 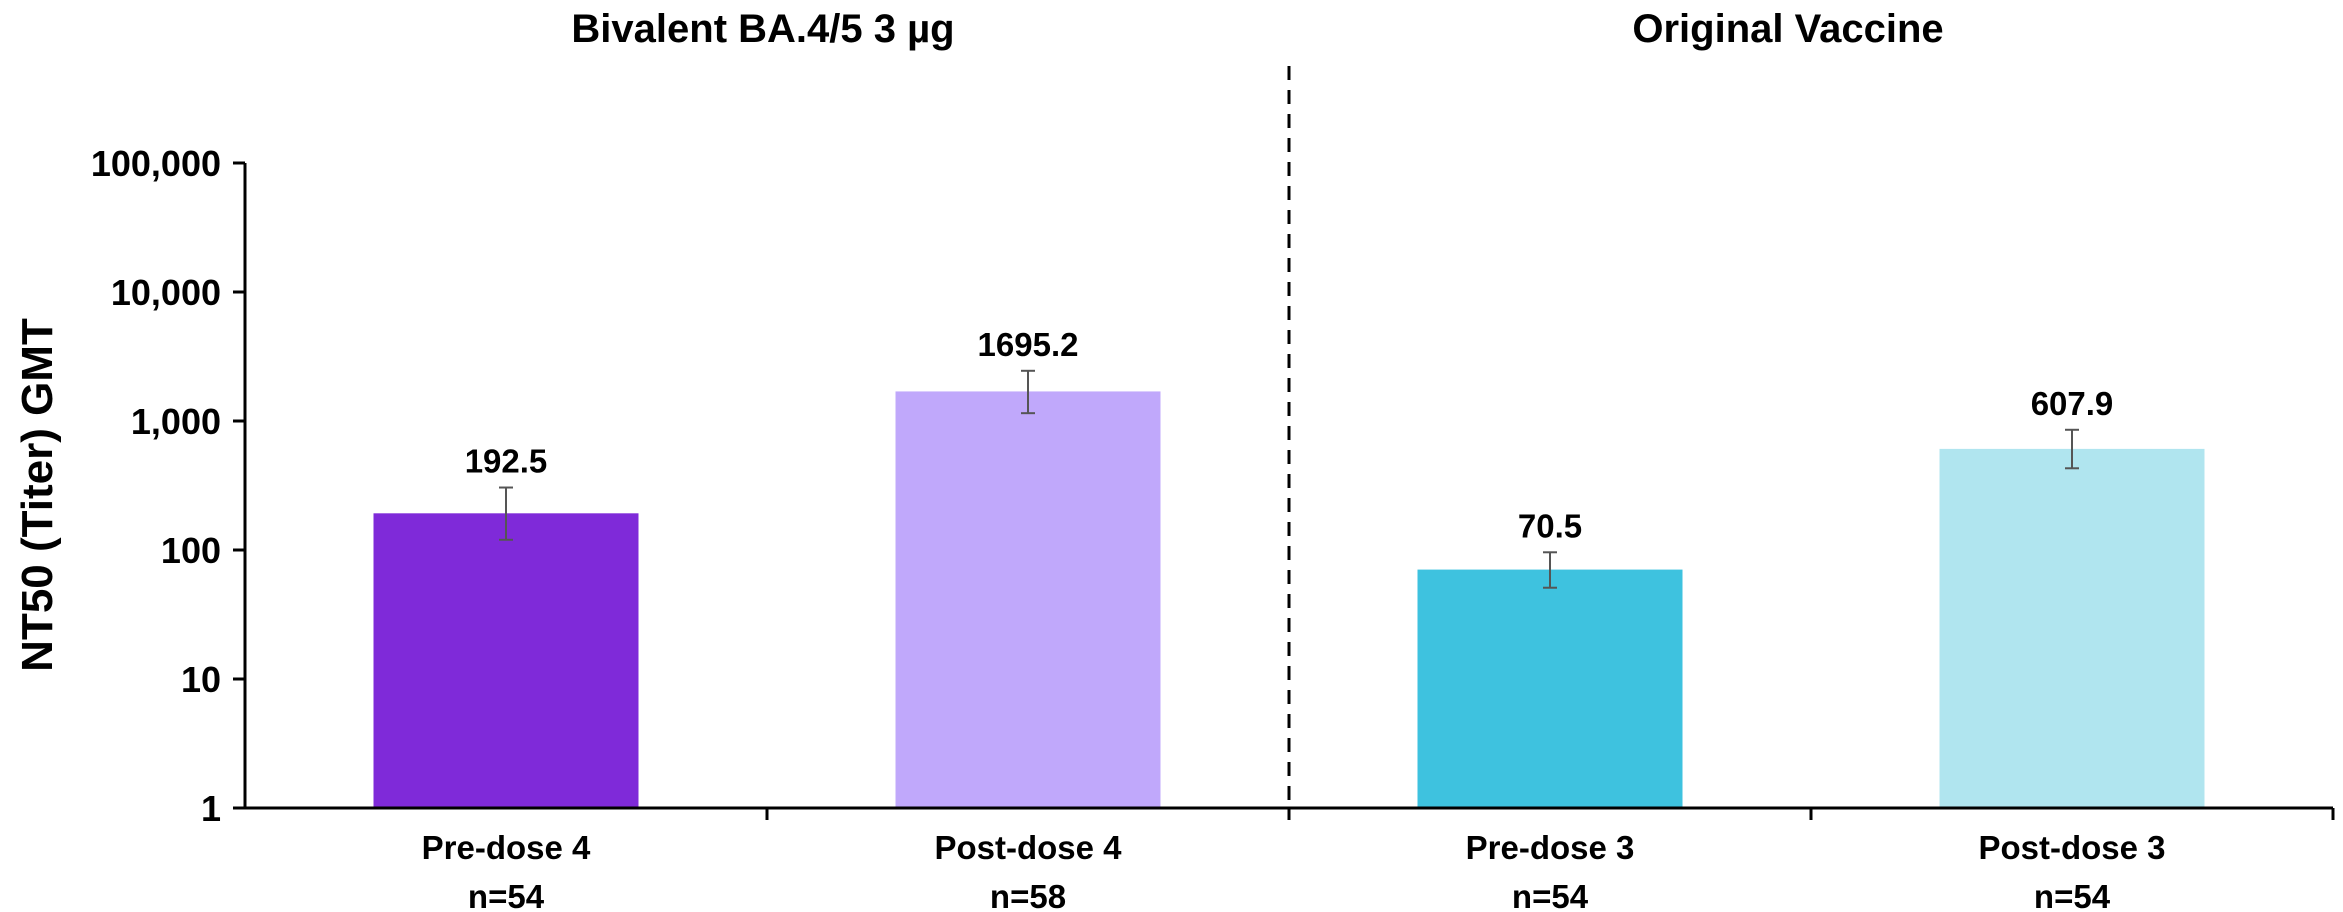 I want to click on y-tick-label-3: 1,000, so click(x=176, y=421).